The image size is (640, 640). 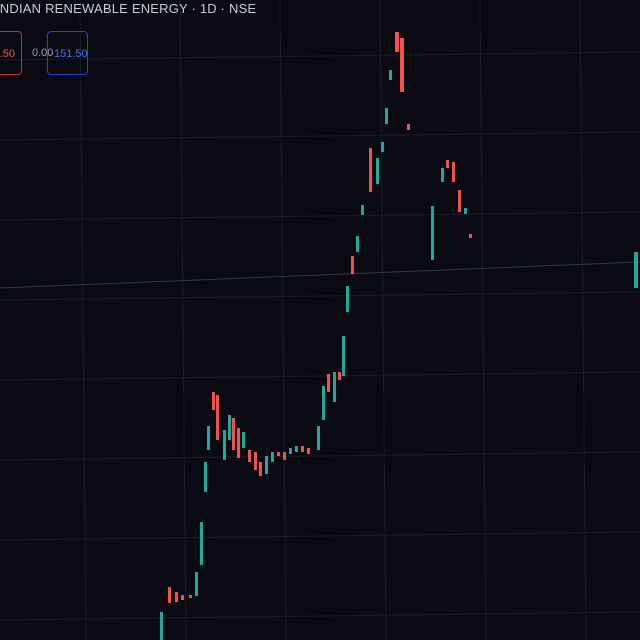 What do you see at coordinates (43, 53) in the screenshot?
I see `spread: 0.00` at bounding box center [43, 53].